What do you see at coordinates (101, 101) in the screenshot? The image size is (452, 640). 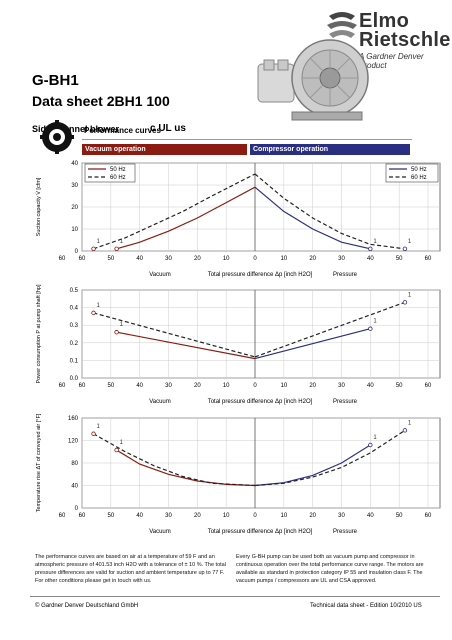 I see `page-title: Data sheet 2BH1 100` at bounding box center [101, 101].